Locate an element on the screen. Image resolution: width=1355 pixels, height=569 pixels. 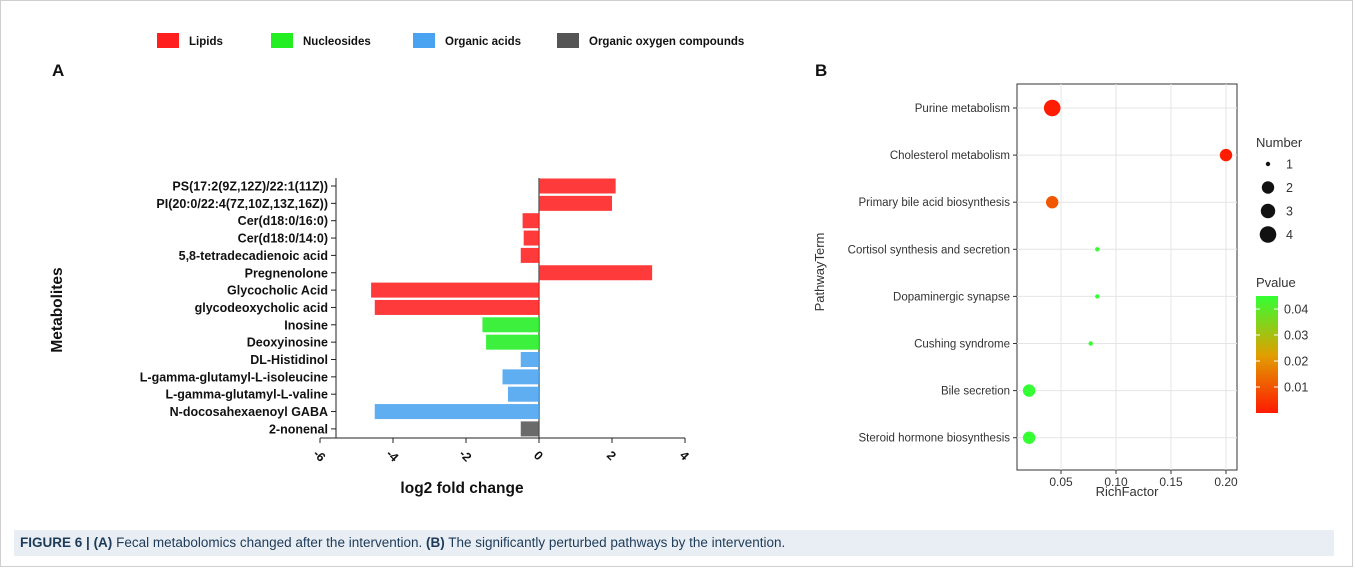
point-dopaminergic-synapse is located at coordinates (1097, 296).